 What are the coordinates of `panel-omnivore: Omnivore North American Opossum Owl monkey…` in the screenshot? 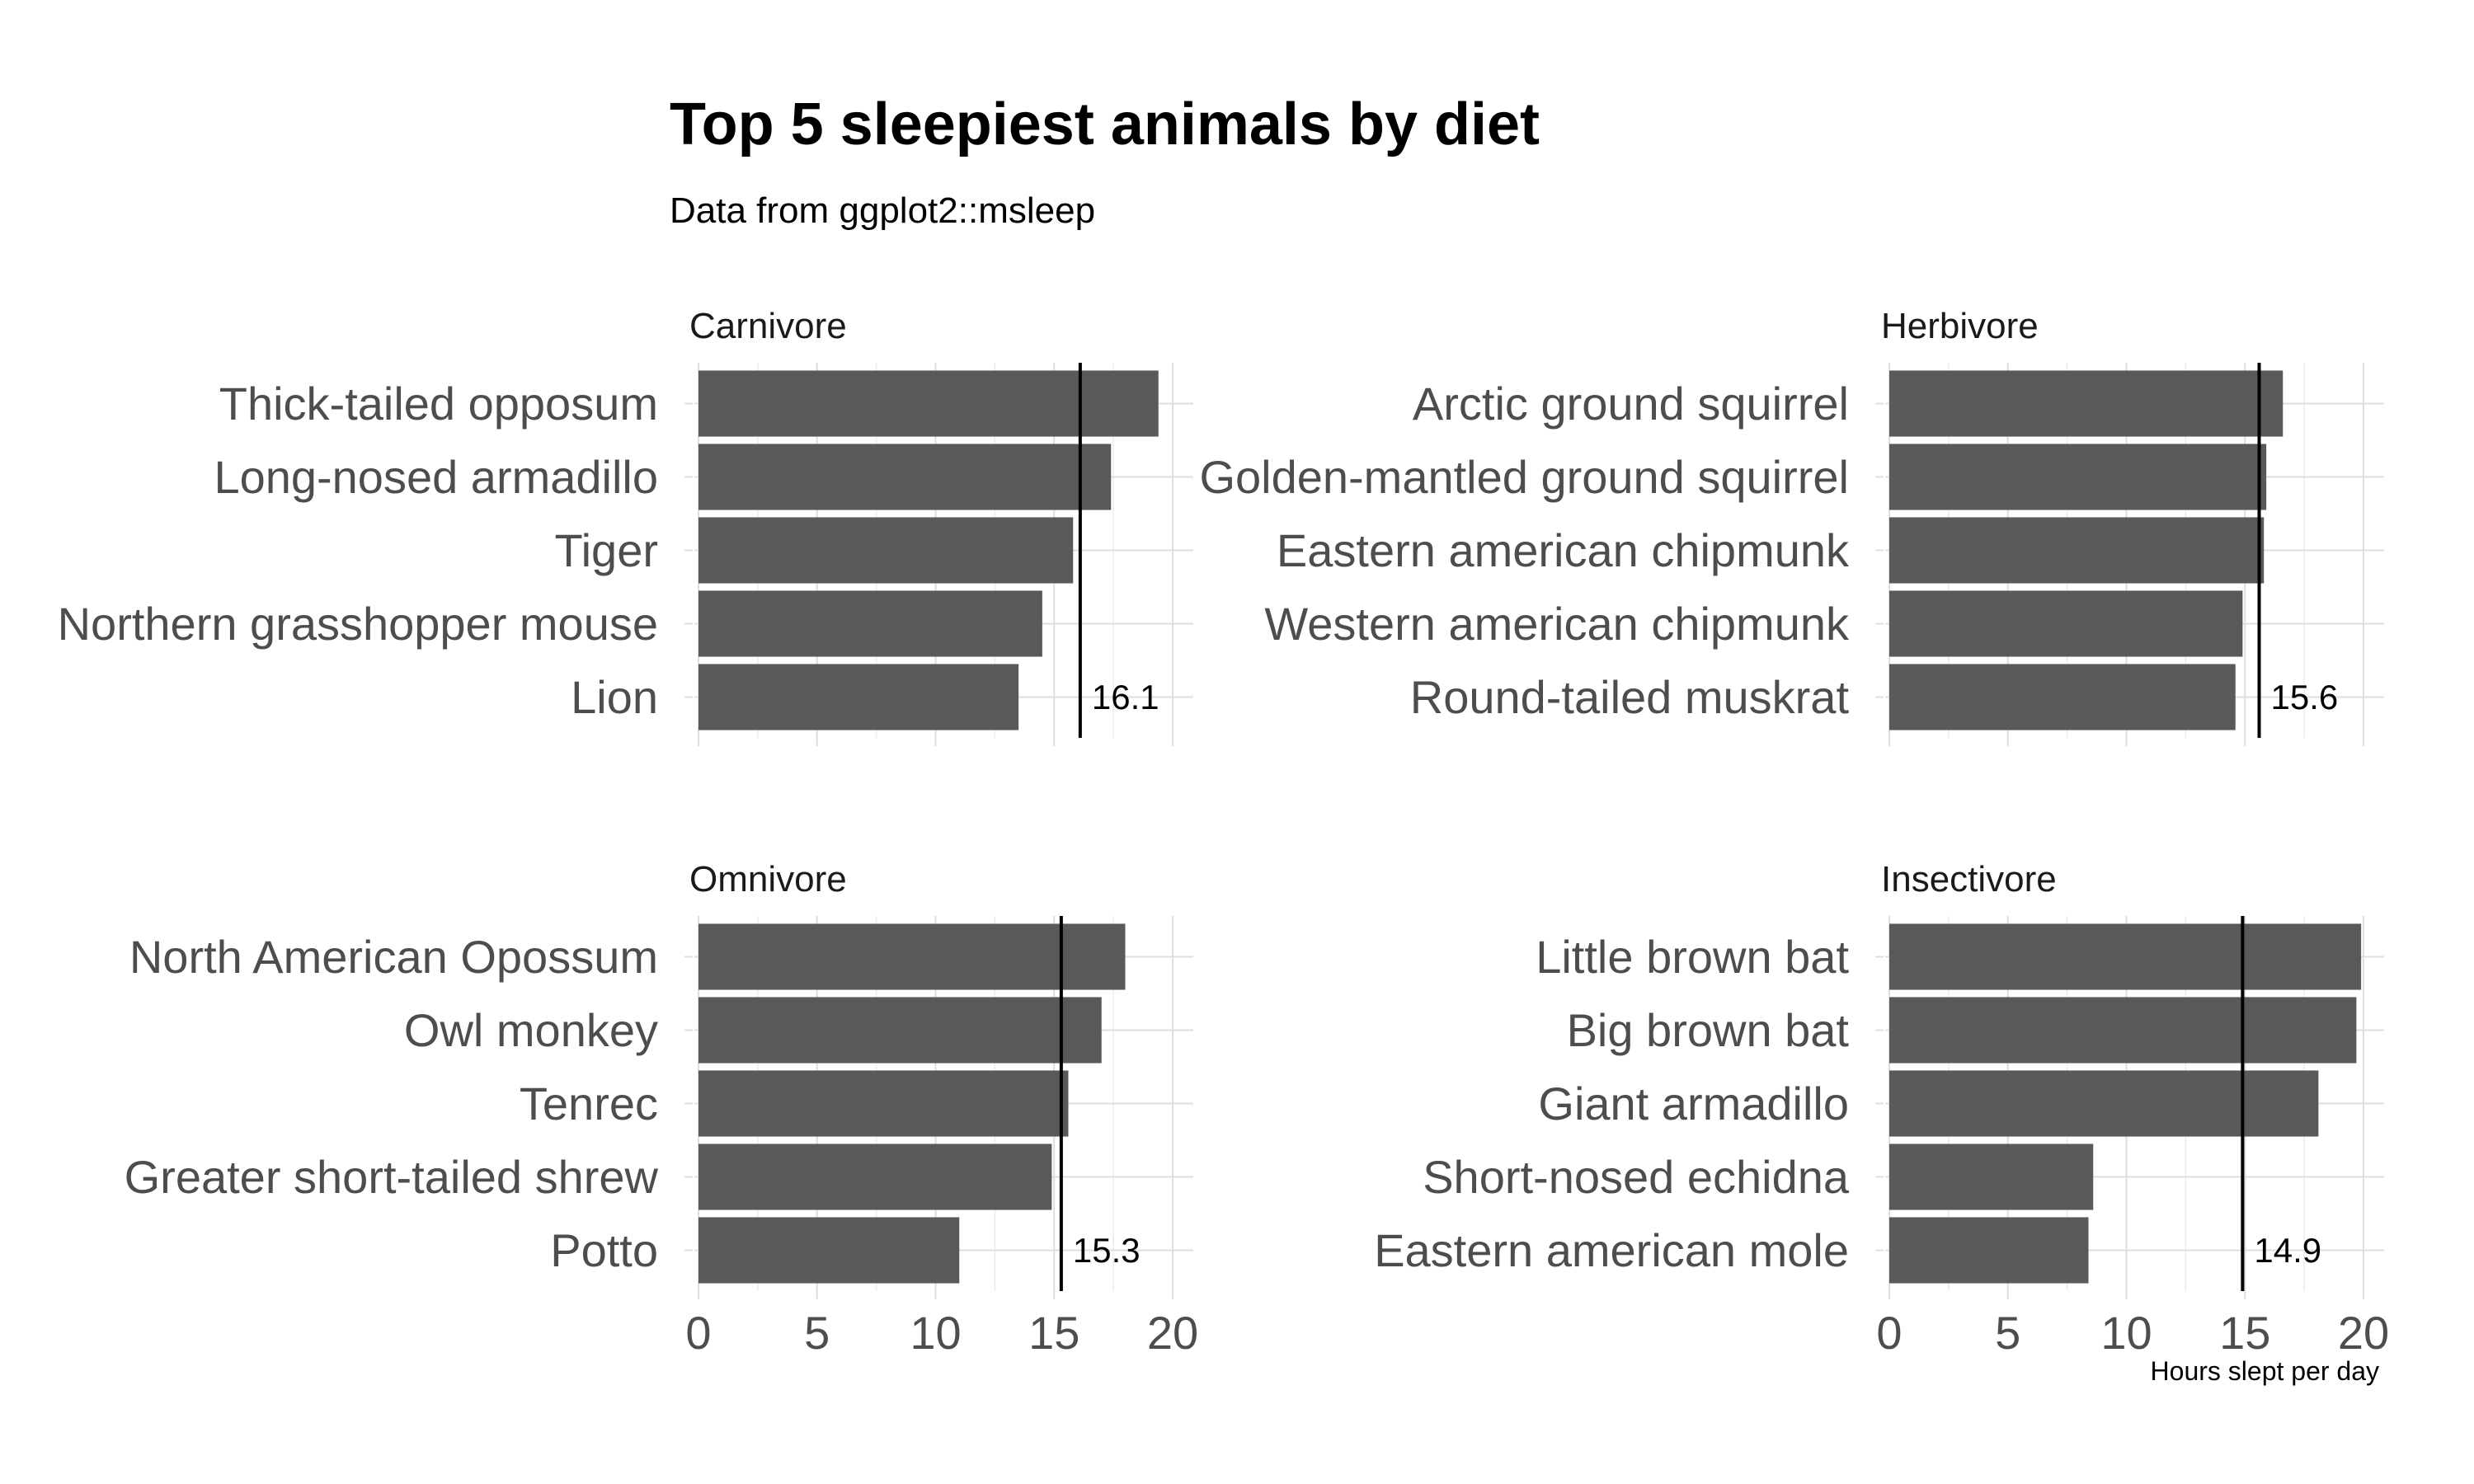 It's located at (662, 1109).